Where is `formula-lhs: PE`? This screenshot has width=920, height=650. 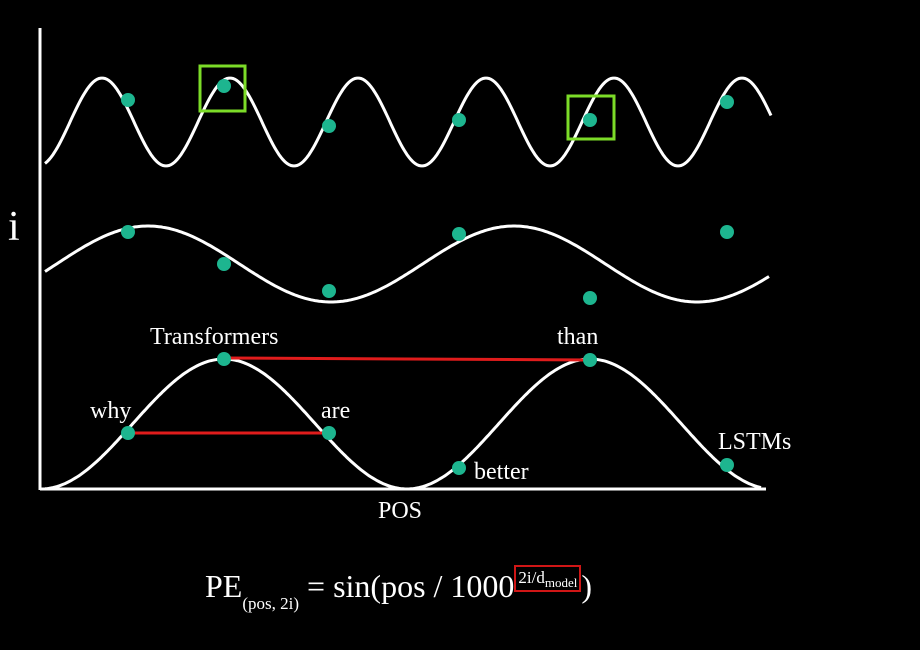
formula-lhs: PE is located at coordinates (224, 586).